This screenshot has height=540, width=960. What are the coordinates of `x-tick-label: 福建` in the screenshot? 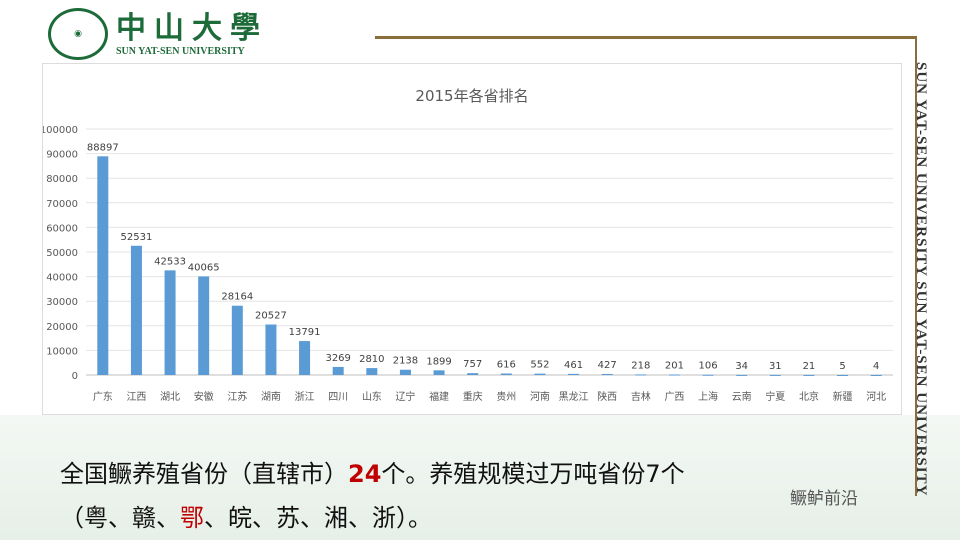 It's located at (439, 396).